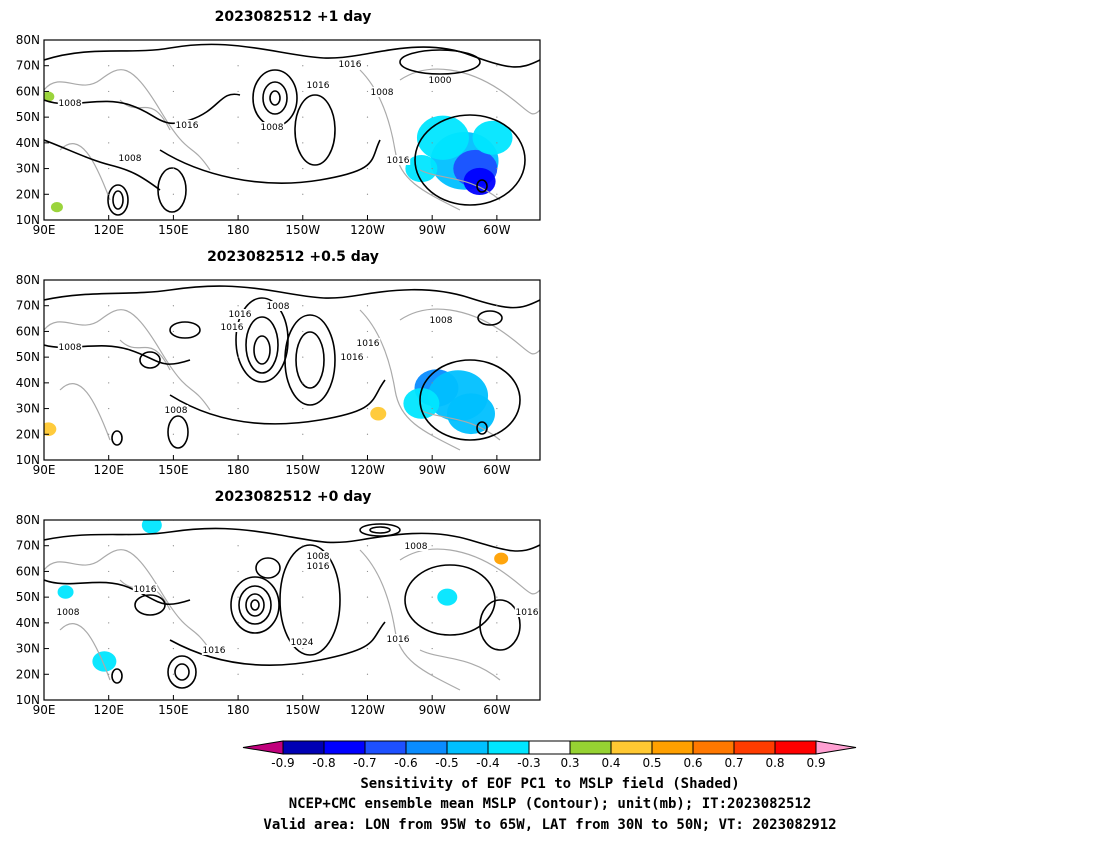 Image resolution: width=1100 pixels, height=850 pixels. I want to click on panel-1-frame, so click(292, 130).